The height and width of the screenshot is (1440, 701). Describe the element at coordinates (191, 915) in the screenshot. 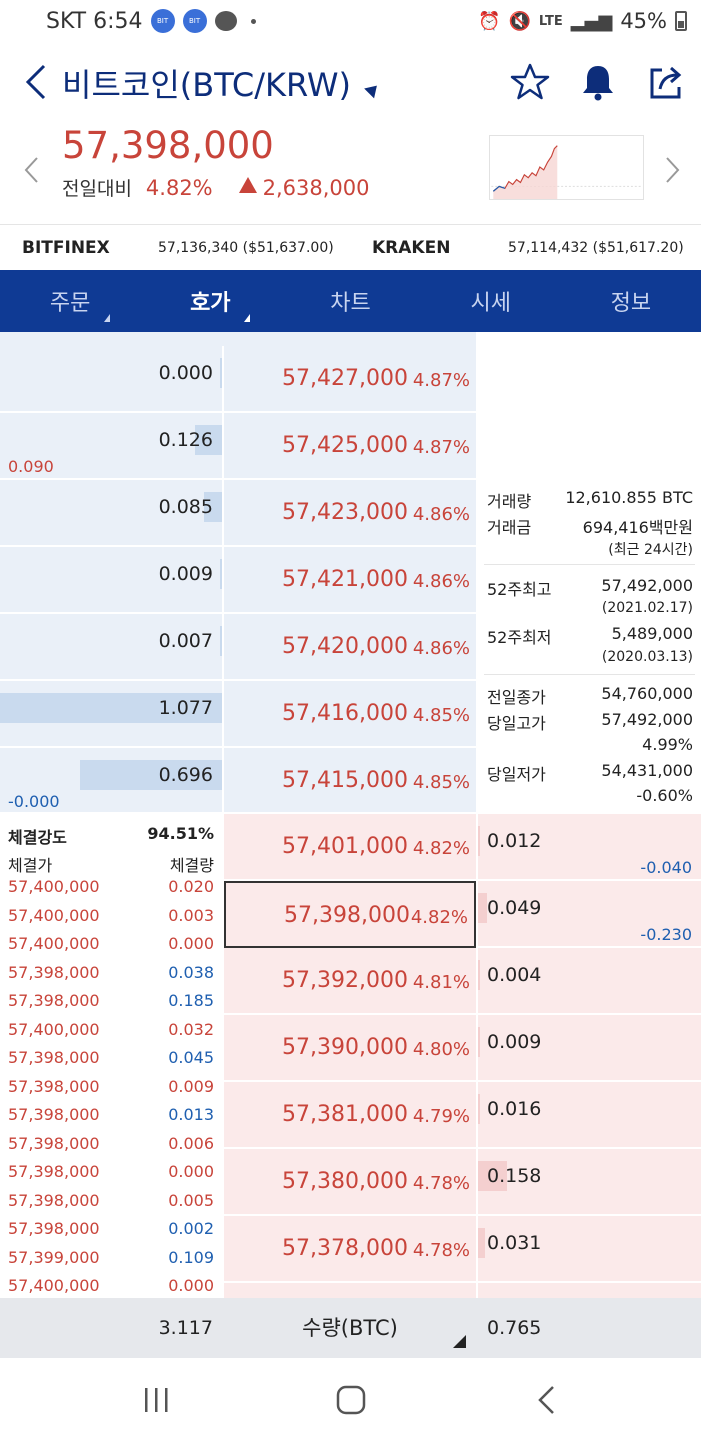

I see `trade-qty: 0.003` at that location.